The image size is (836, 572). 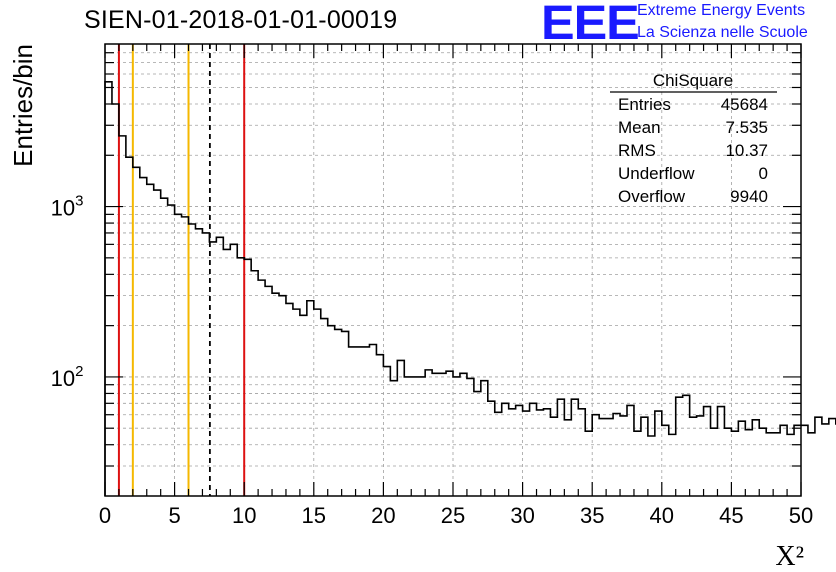 I want to click on stats-row-overflow-value: 9940, so click(x=749, y=196).